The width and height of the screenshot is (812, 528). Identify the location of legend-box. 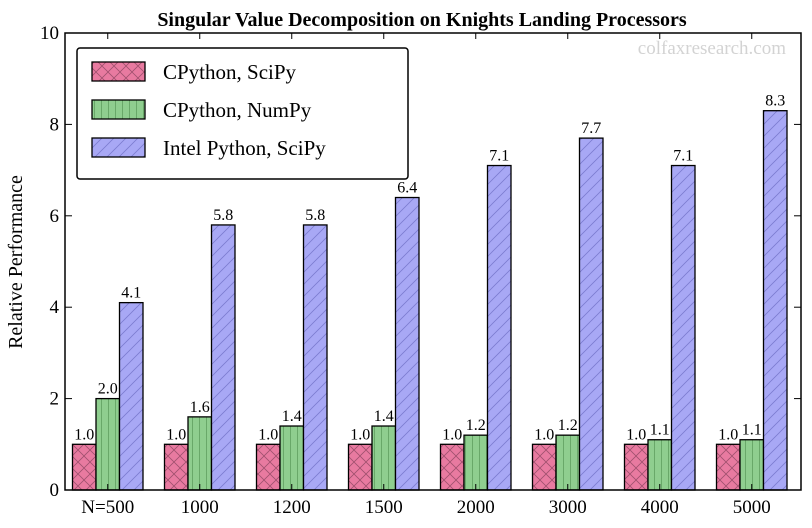
(242, 113).